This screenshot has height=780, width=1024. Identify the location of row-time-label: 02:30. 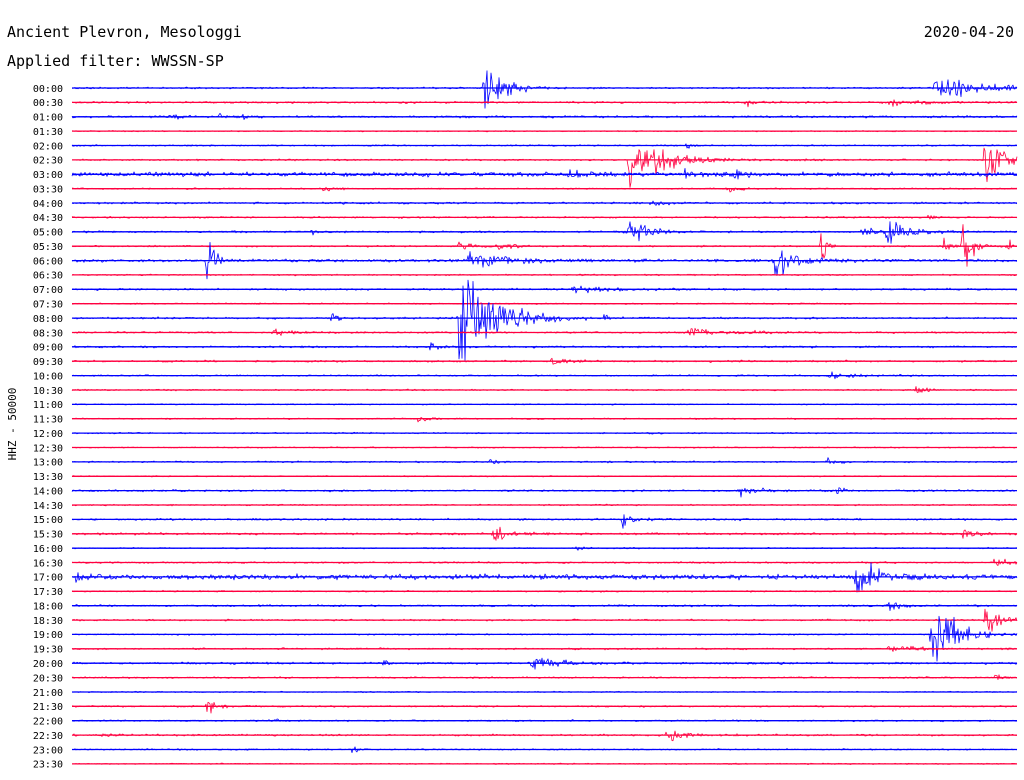
(48, 161).